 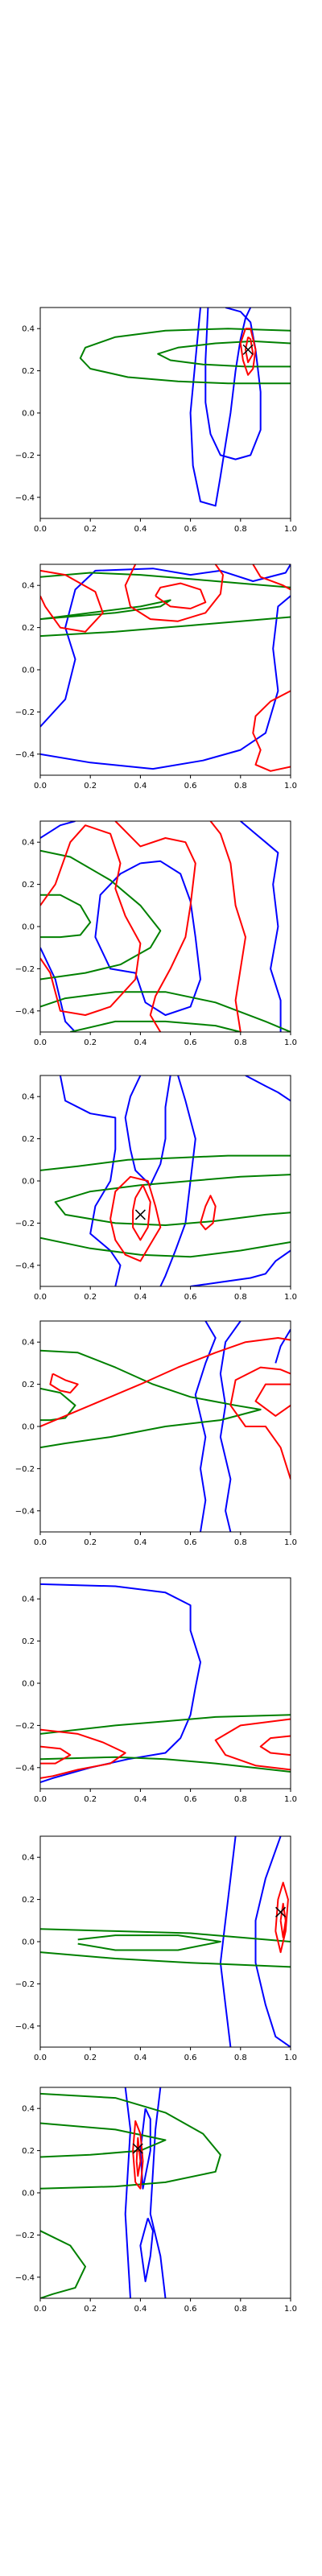 I want to click on axes-frame, so click(x=165, y=1941).